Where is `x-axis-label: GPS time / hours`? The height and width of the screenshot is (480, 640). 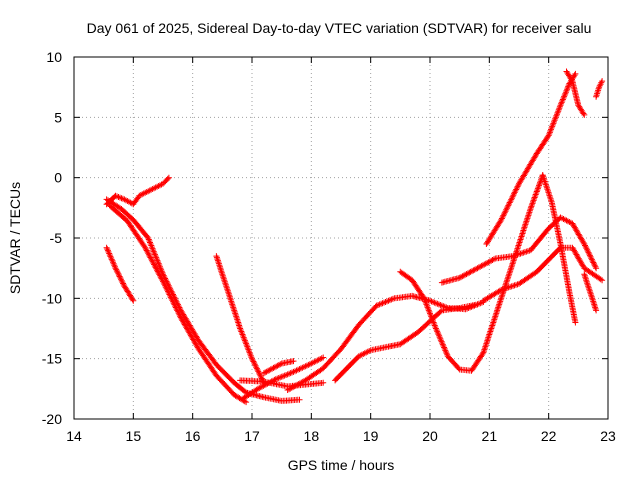 x-axis-label: GPS time / hours is located at coordinates (341, 465).